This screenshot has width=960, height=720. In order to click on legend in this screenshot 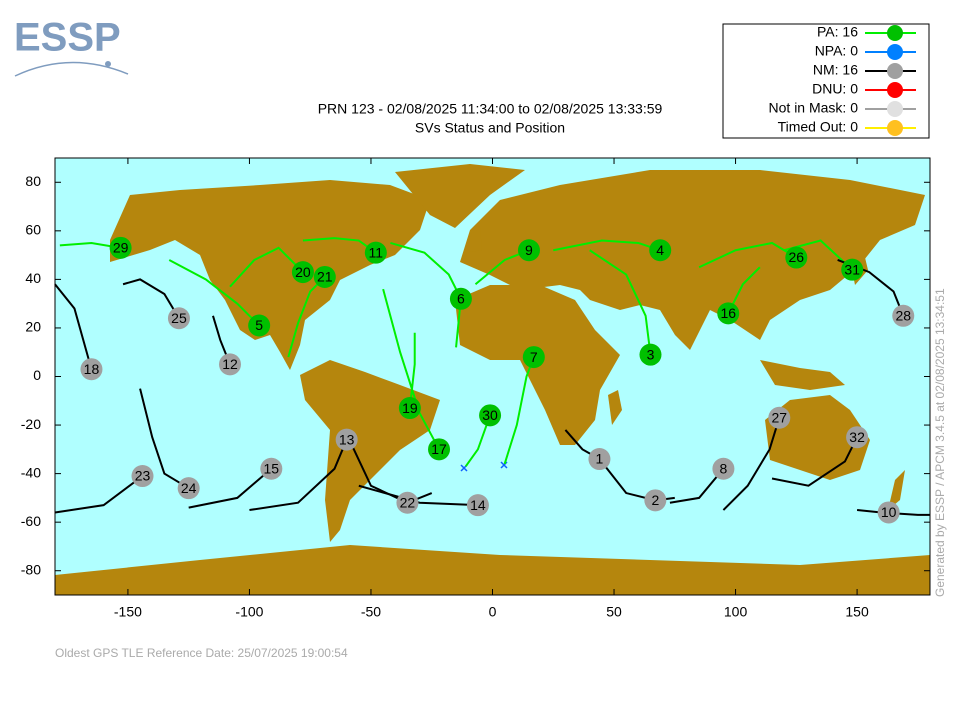, I will do `click(826, 81)`.